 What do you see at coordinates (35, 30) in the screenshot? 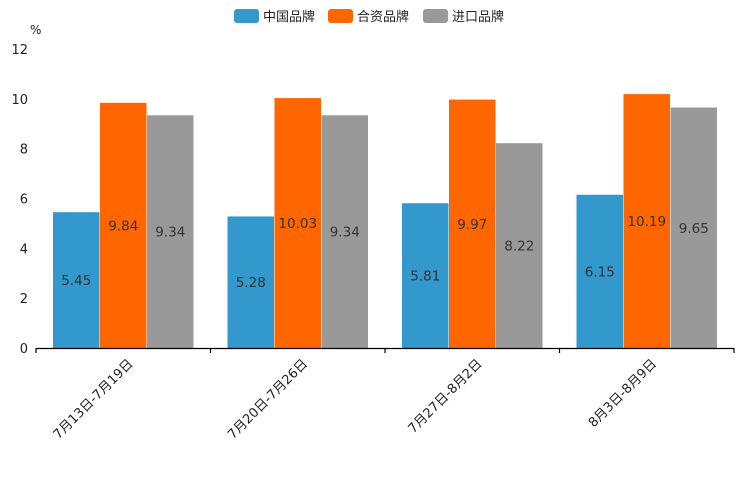
I see `y-axis-unit: %` at bounding box center [35, 30].